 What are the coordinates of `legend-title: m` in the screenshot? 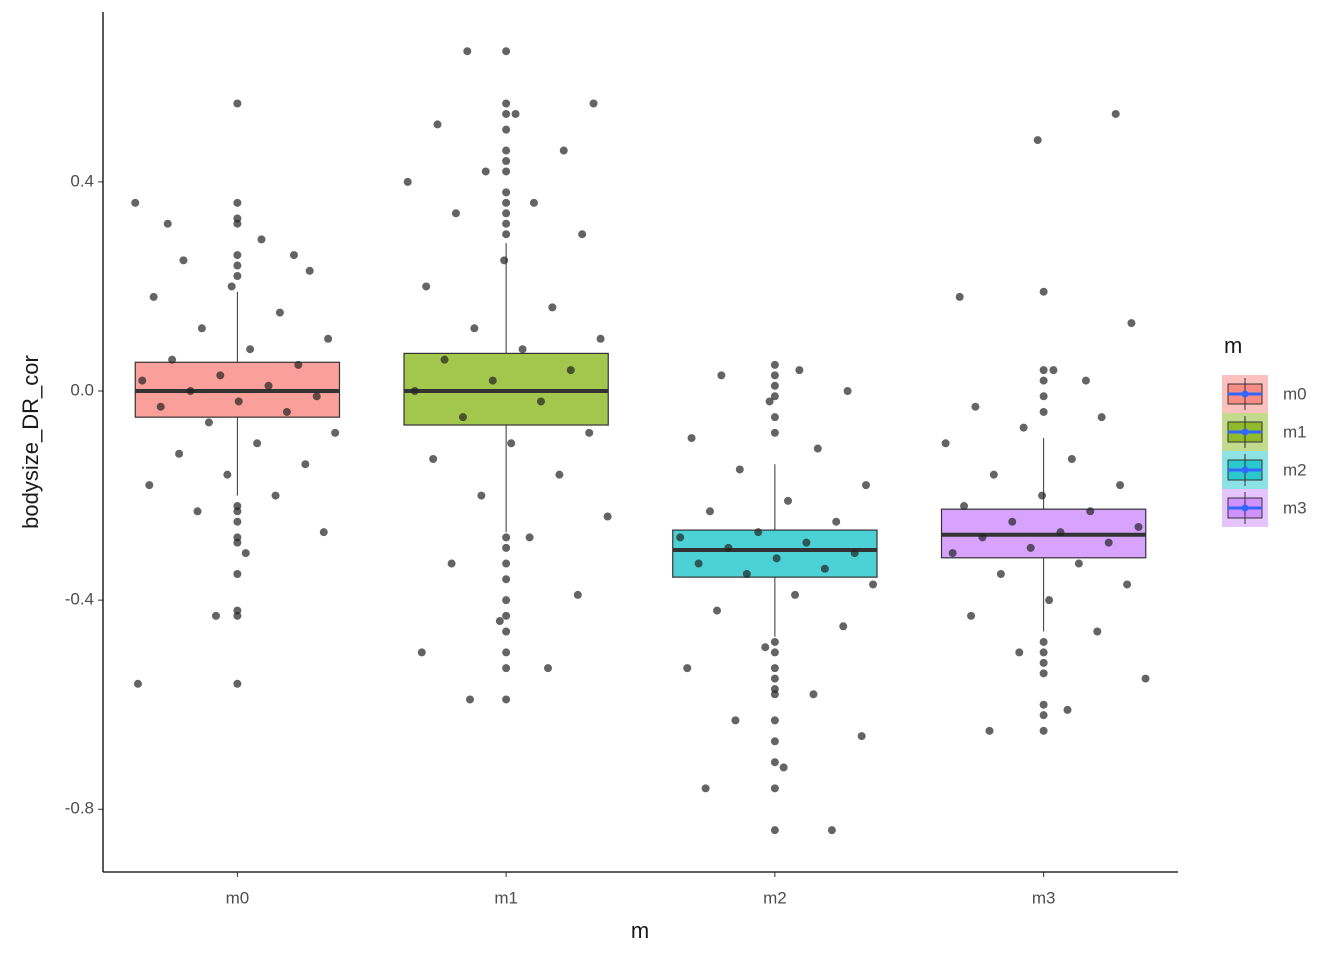 It's located at (1233, 345).